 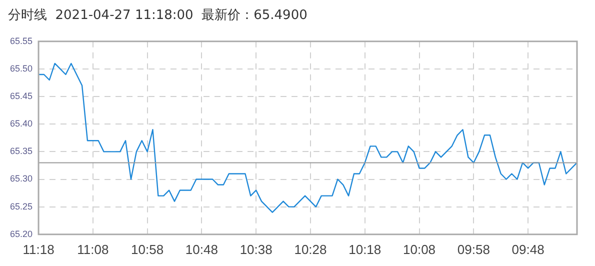 What do you see at coordinates (310, 249) in the screenshot?
I see `x-tick-label: 10:28` at bounding box center [310, 249].